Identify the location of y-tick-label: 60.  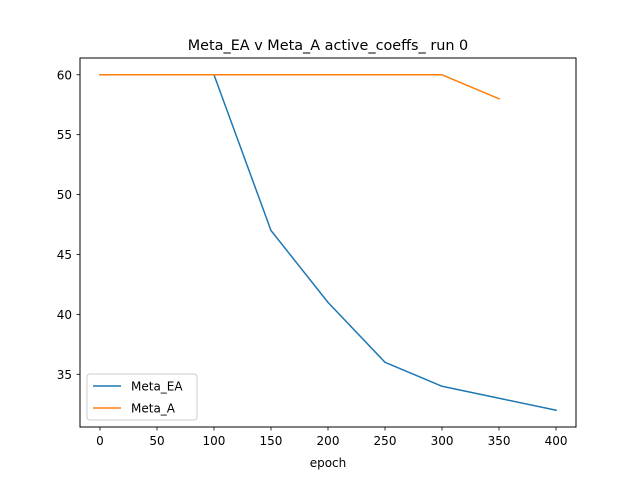
(64, 75).